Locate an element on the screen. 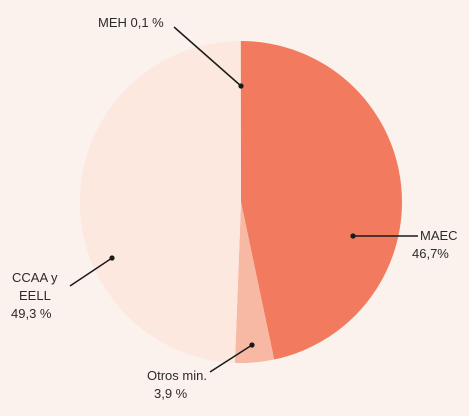 This screenshot has height=416, width=469. leader-dot-maec is located at coordinates (353, 236).